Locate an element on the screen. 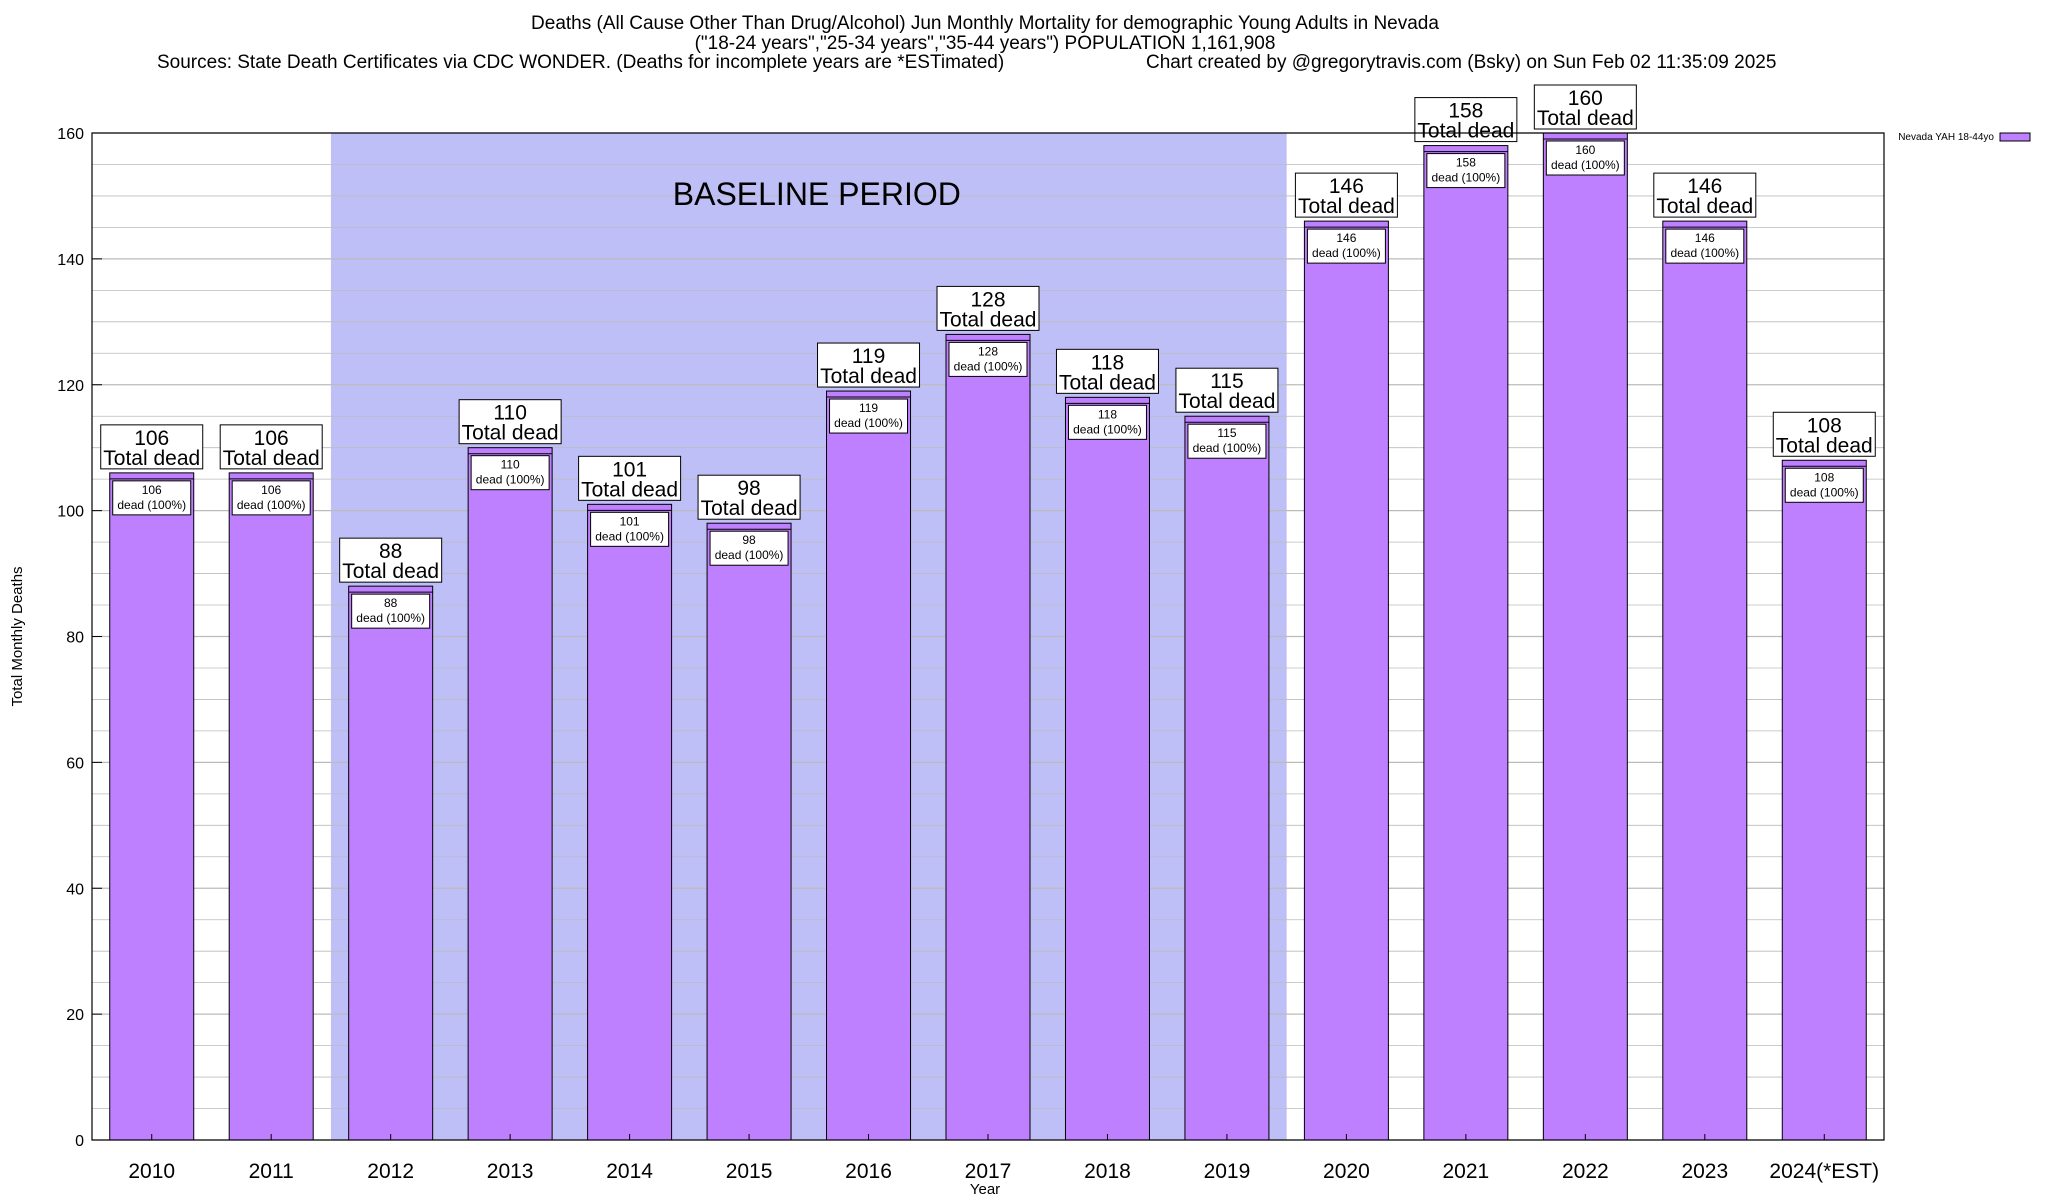 The image size is (2048, 1200). total-label-value: 146 is located at coordinates (1346, 186).